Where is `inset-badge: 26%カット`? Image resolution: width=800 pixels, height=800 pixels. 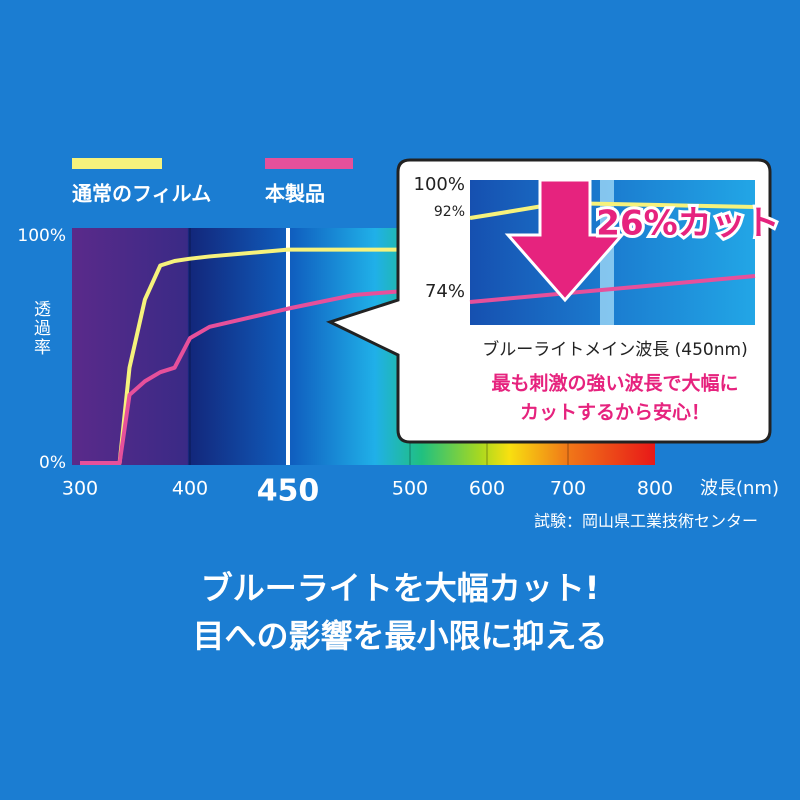
inset-badge: 26%カット is located at coordinates (687, 224).